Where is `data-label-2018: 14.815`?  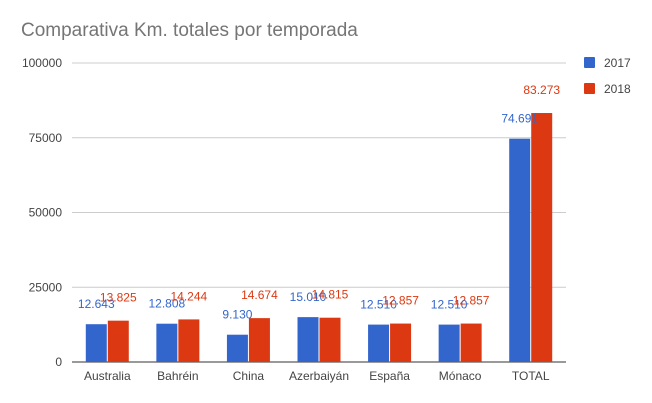
data-label-2018: 14.815 is located at coordinates (330, 295).